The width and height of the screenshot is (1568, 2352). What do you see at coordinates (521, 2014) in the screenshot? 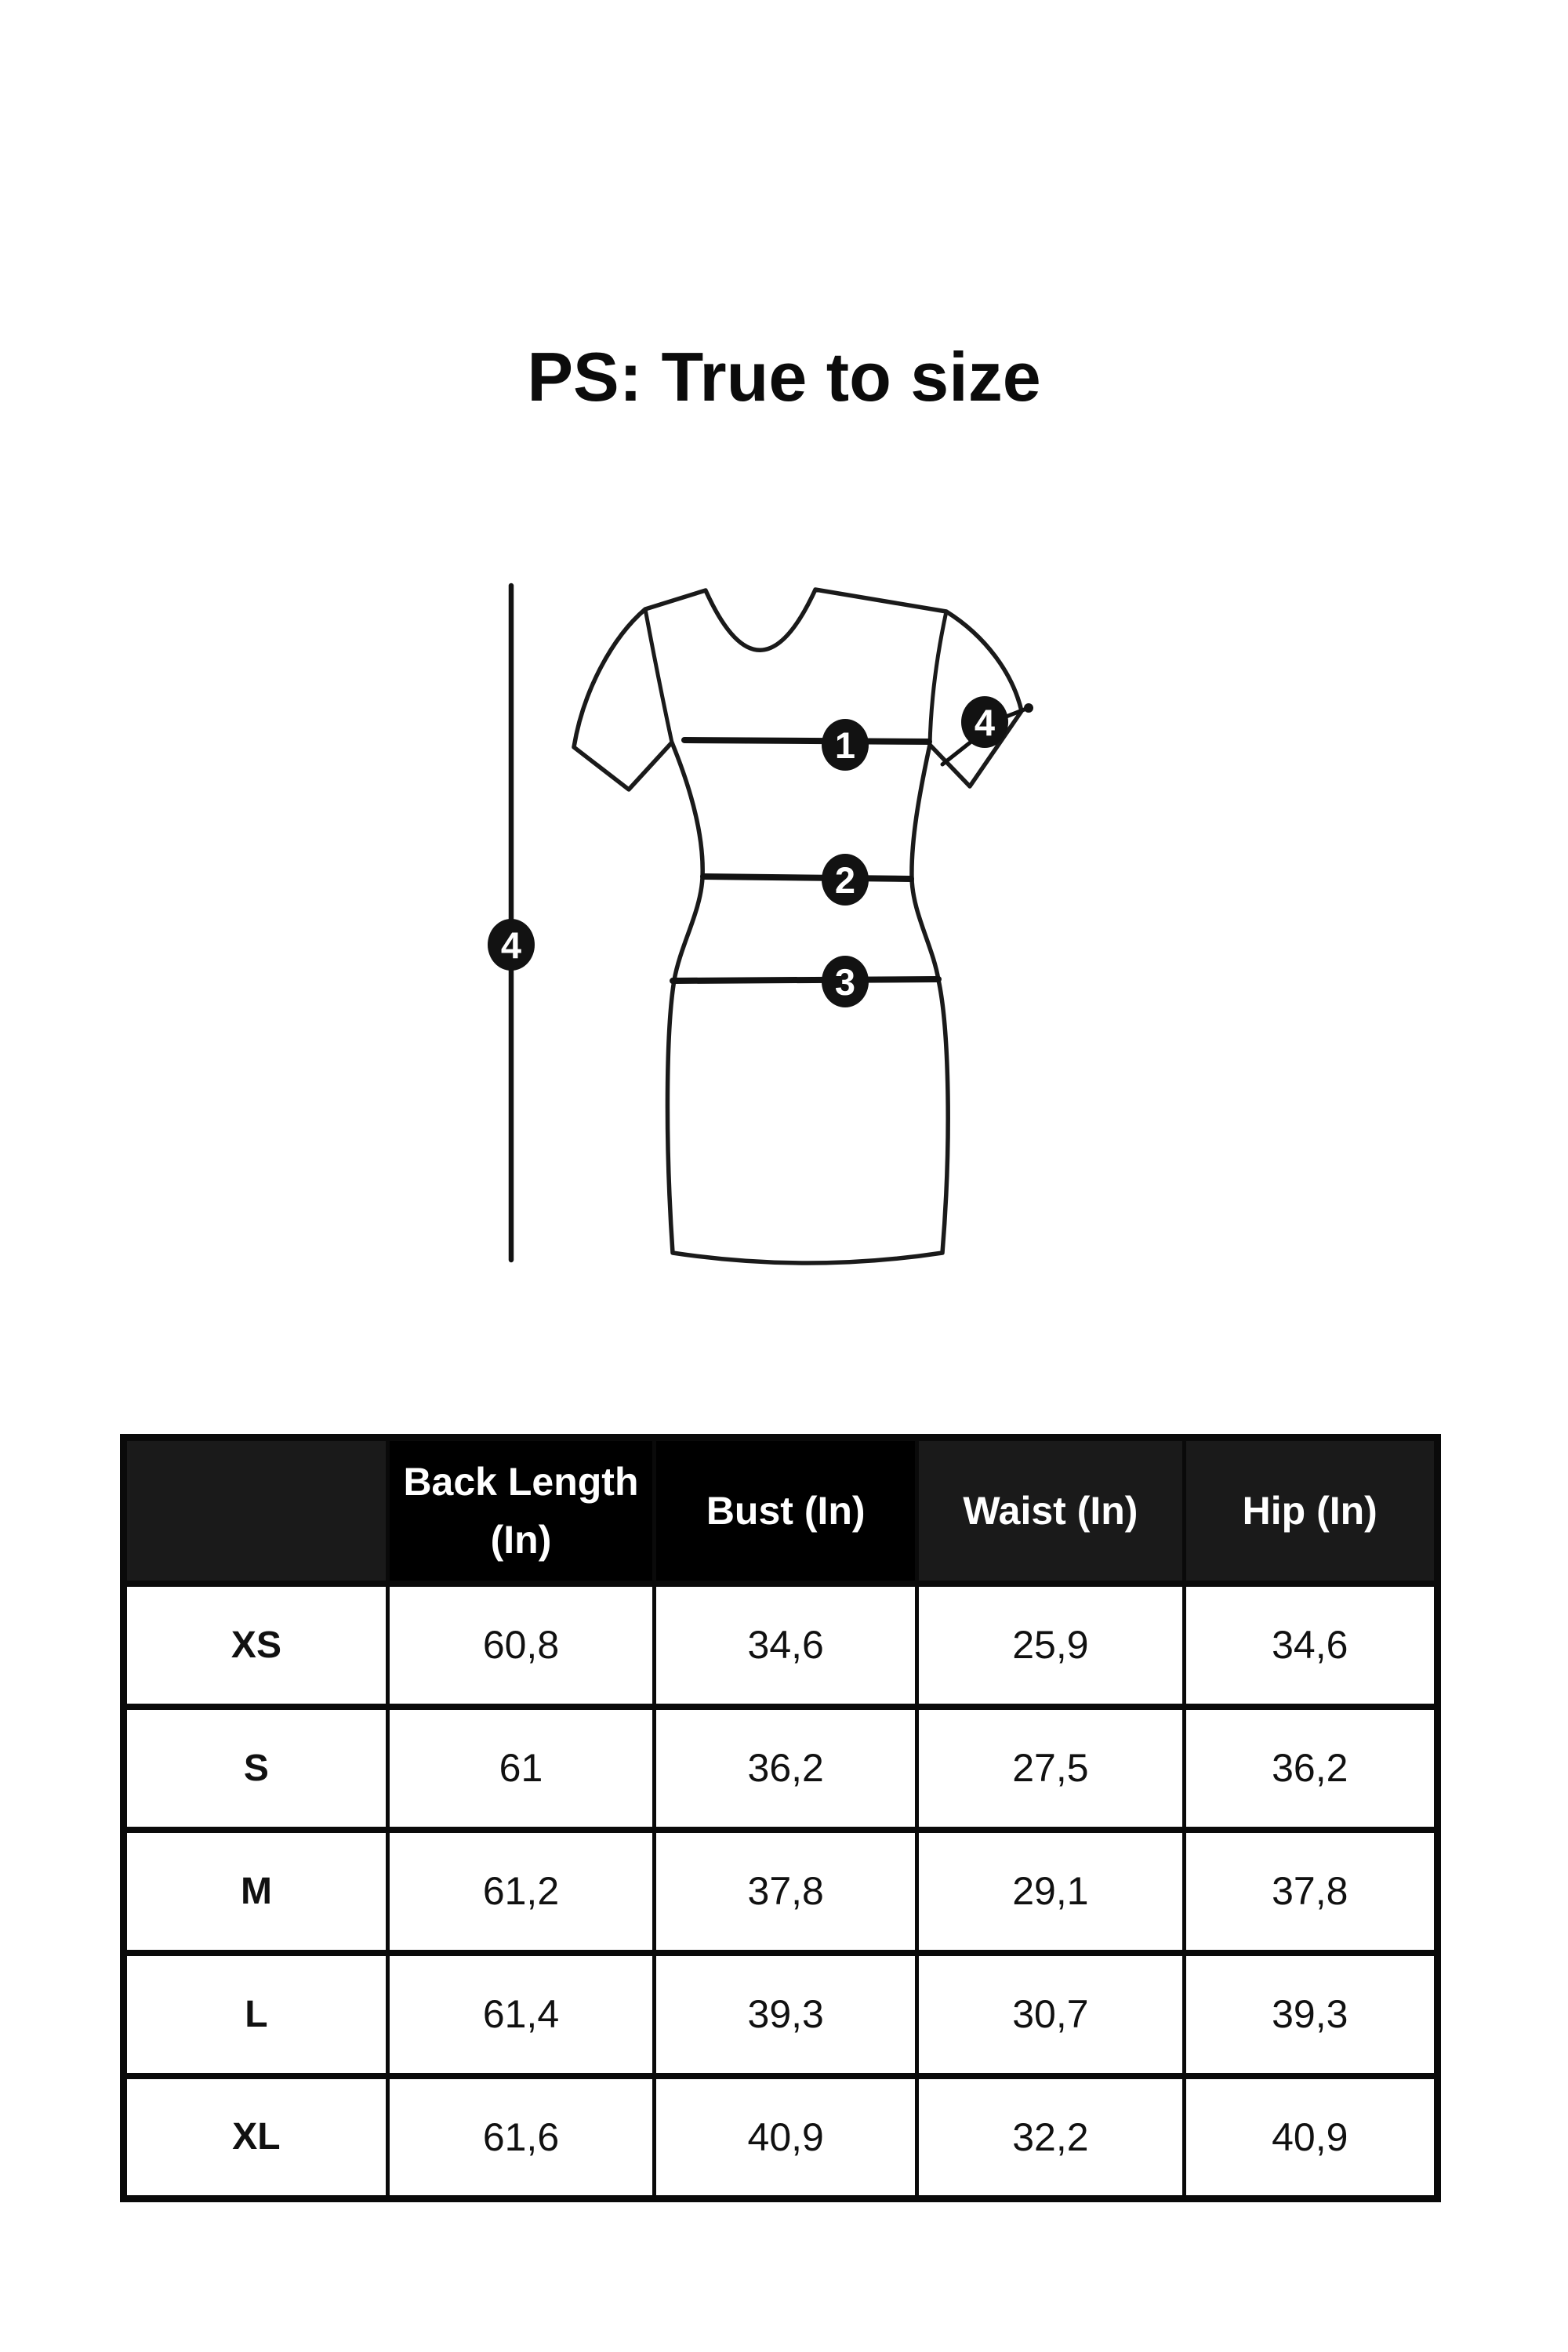
I see `back-length-value: 61,4` at bounding box center [521, 2014].